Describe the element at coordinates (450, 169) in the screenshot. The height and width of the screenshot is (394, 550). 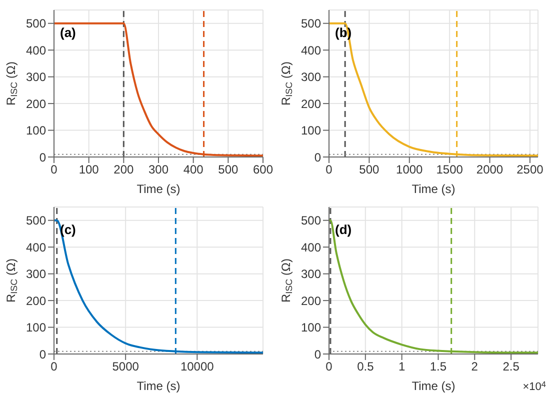
I see `x-tick-label: 1500` at that location.